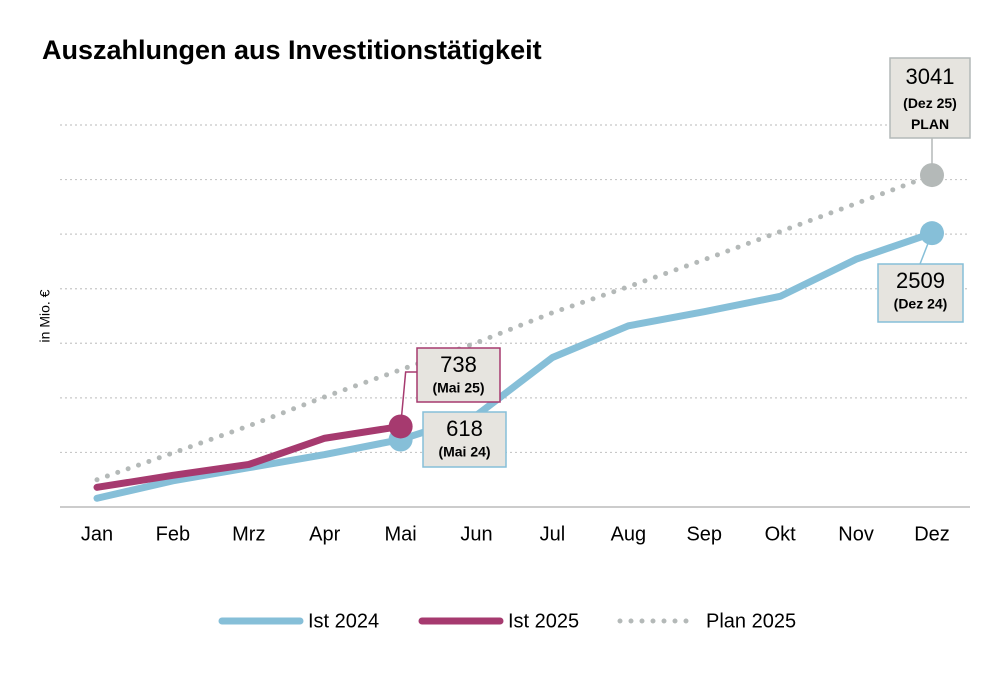 The image size is (1008, 677). What do you see at coordinates (543, 621) in the screenshot?
I see `legend-label: Ist 2025` at bounding box center [543, 621].